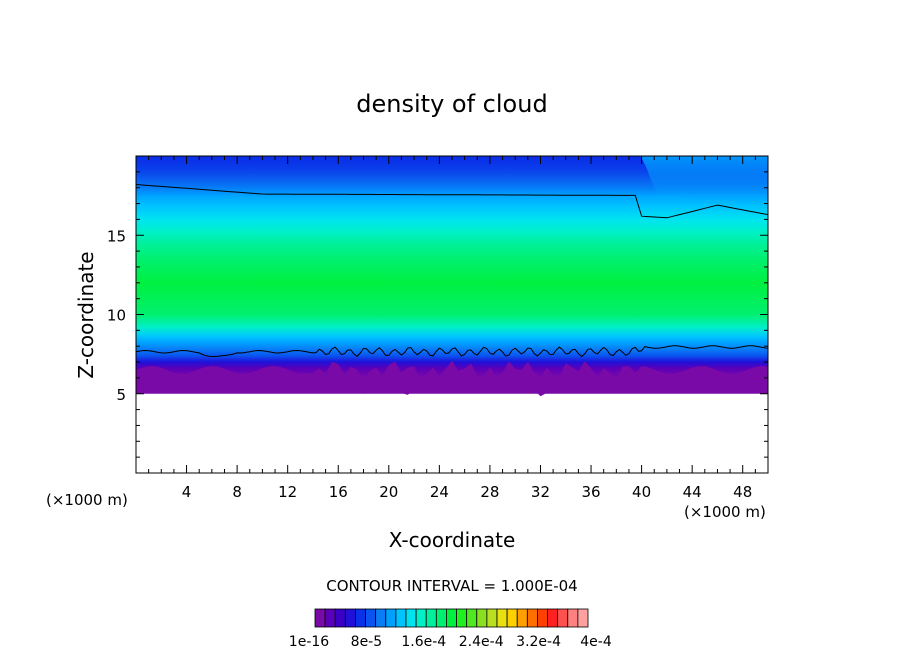 This screenshot has width=904, height=654. What do you see at coordinates (388, 492) in the screenshot?
I see `x-tick-label: 20` at bounding box center [388, 492].